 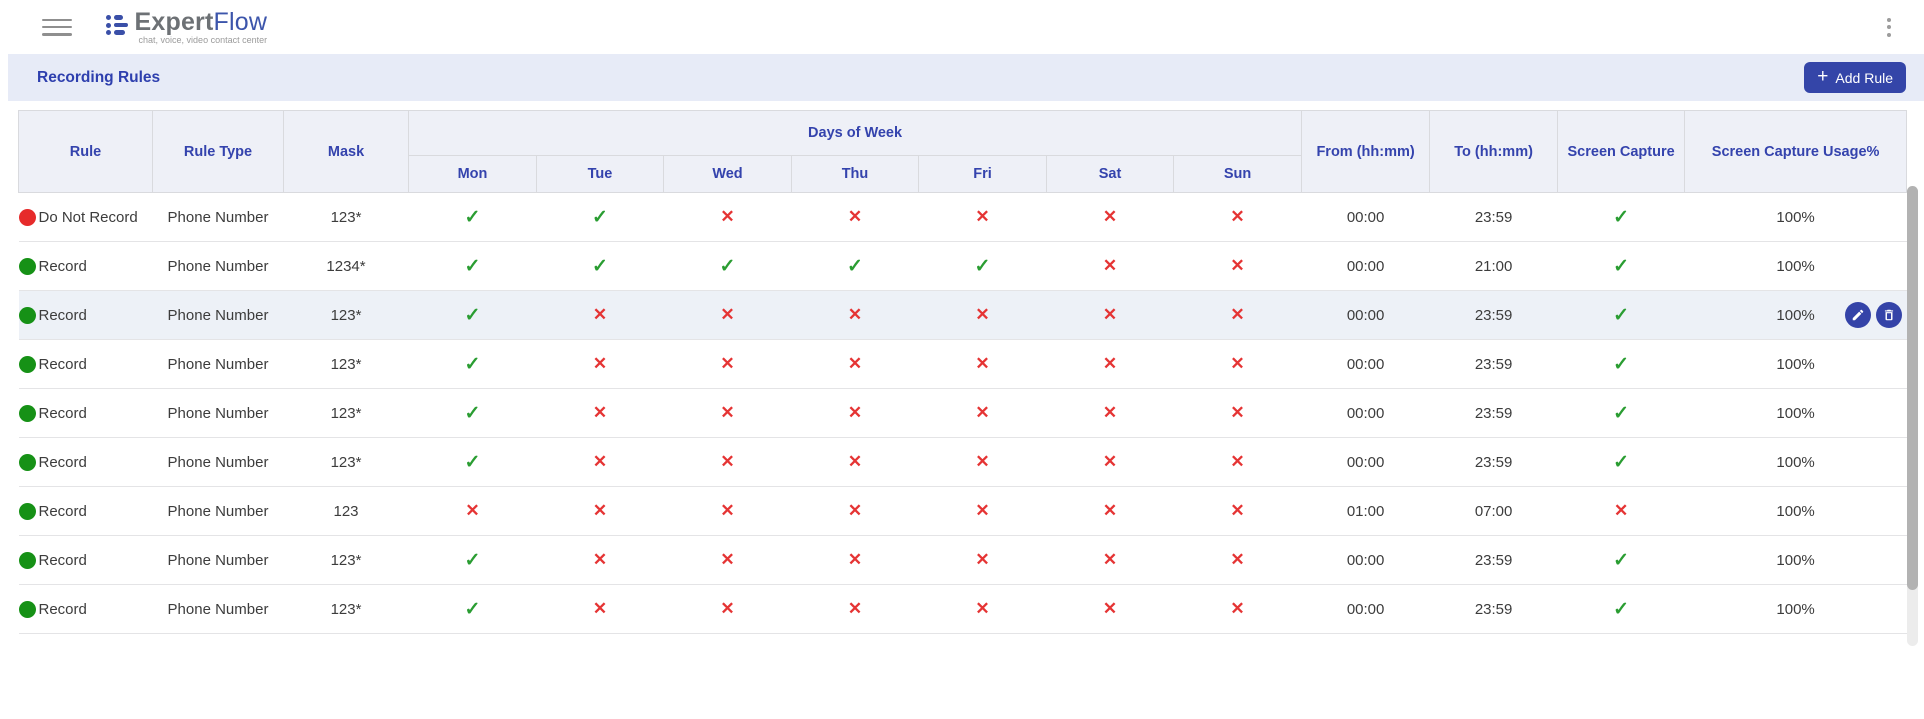 I want to click on vertical-scrollbar-thumb, so click(x=1912, y=388).